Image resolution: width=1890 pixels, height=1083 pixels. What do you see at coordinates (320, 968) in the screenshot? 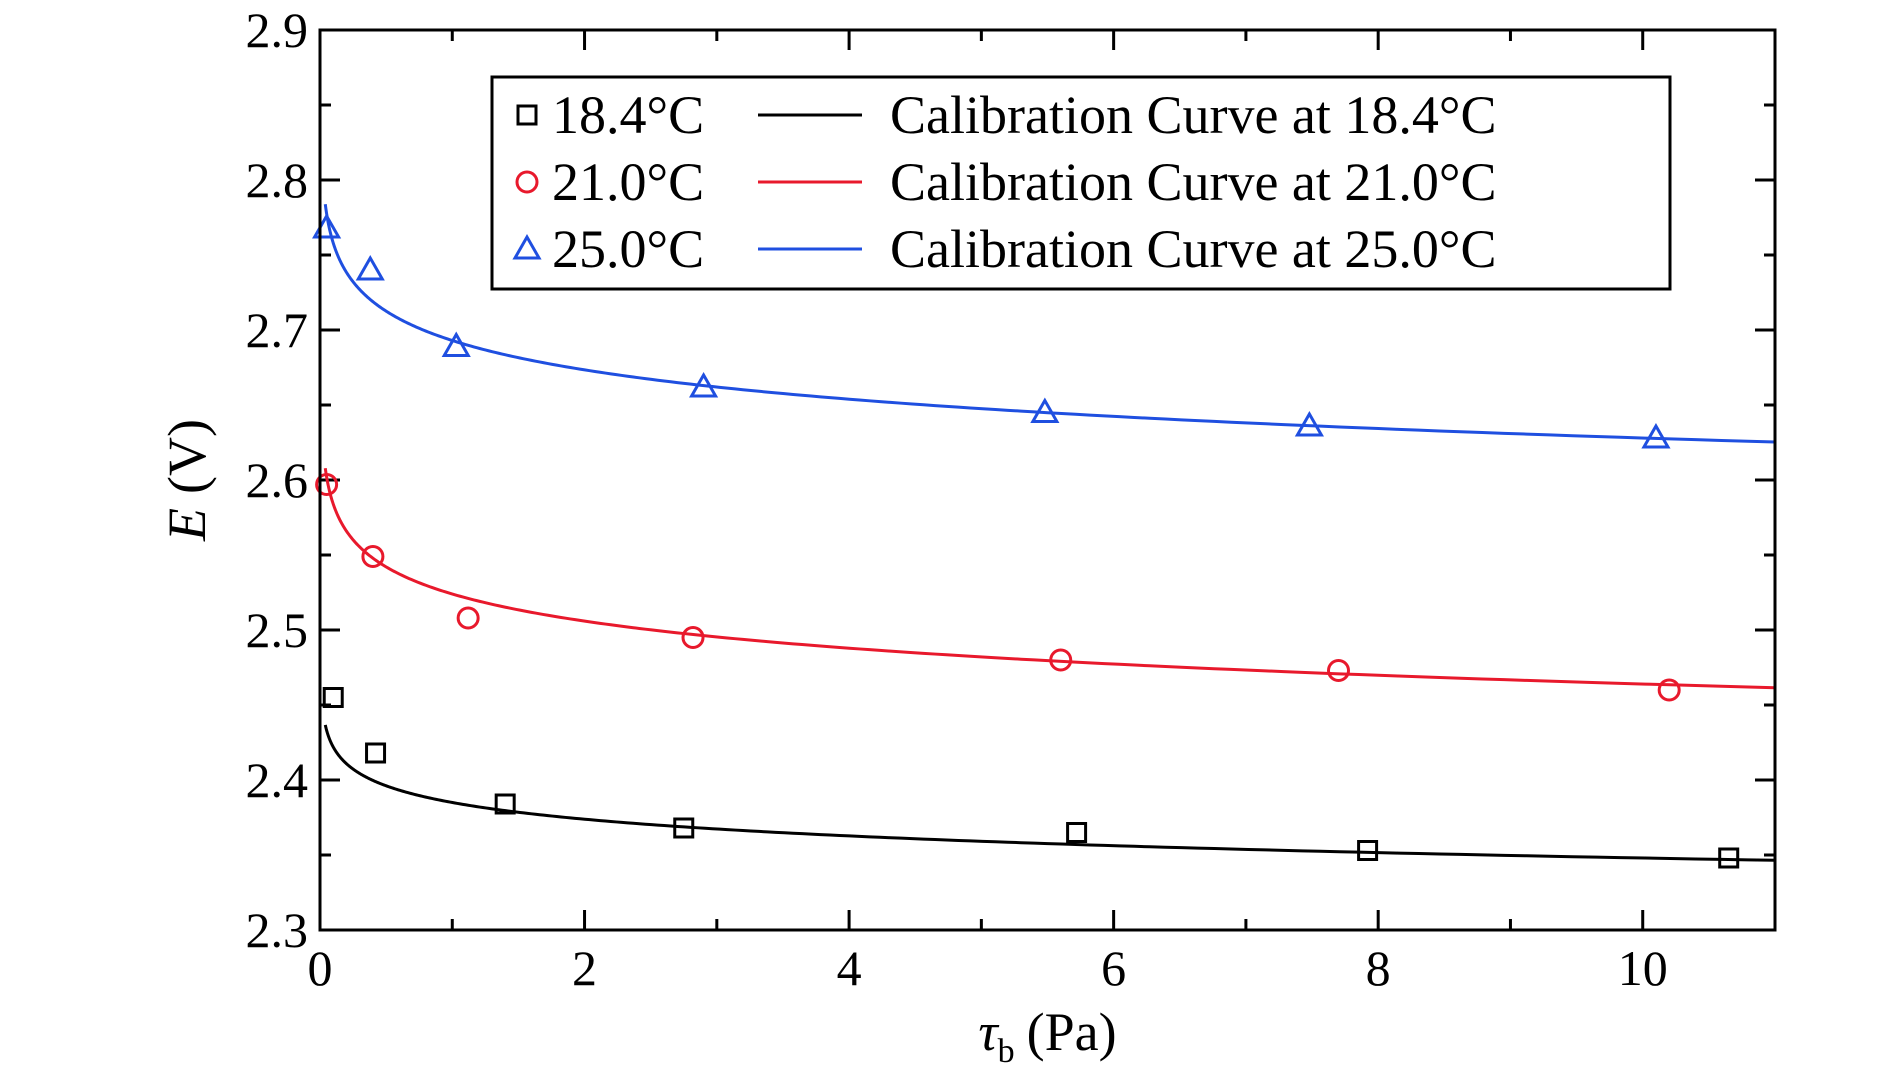
I see `x-tick-label: 0` at bounding box center [320, 968].